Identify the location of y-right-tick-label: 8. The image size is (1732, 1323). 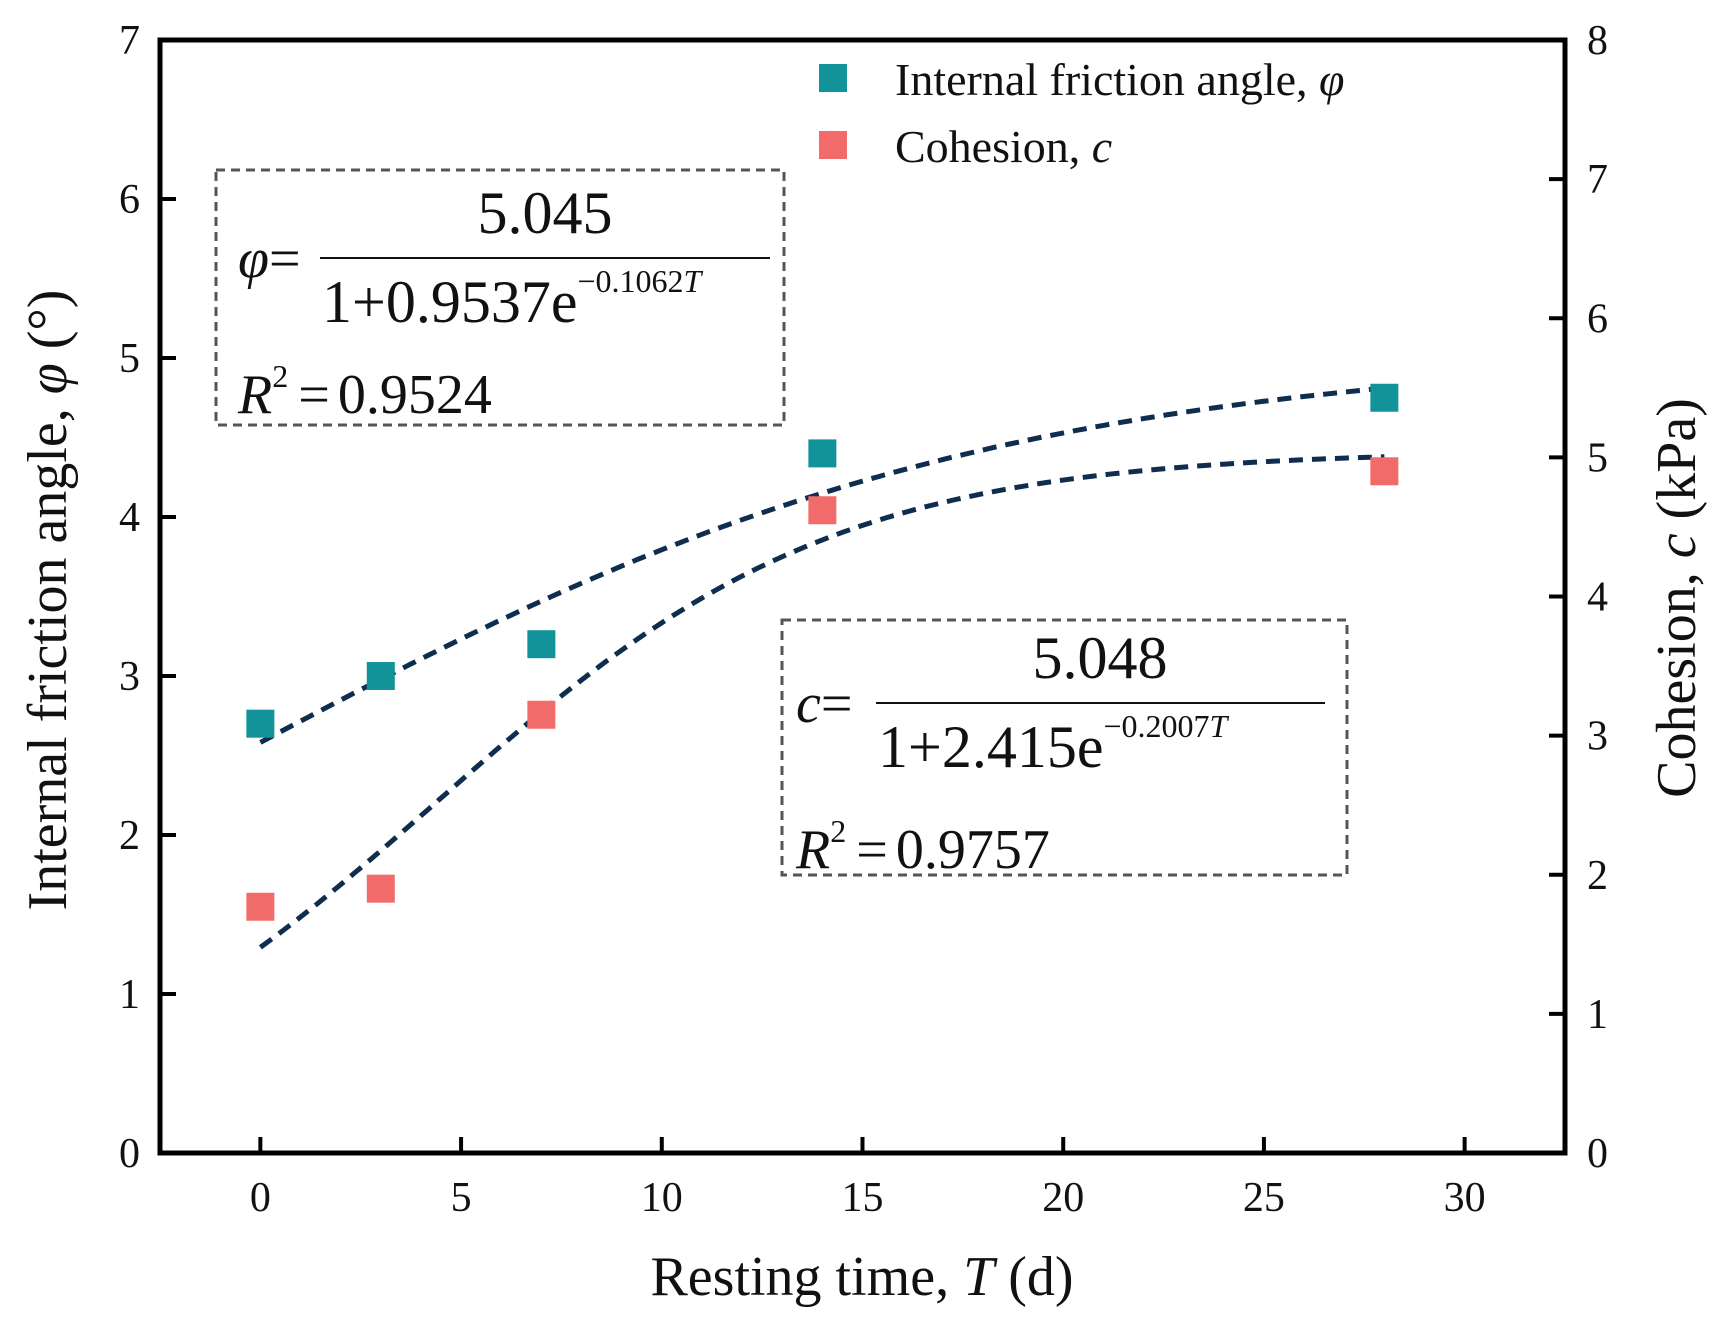
(1597, 41).